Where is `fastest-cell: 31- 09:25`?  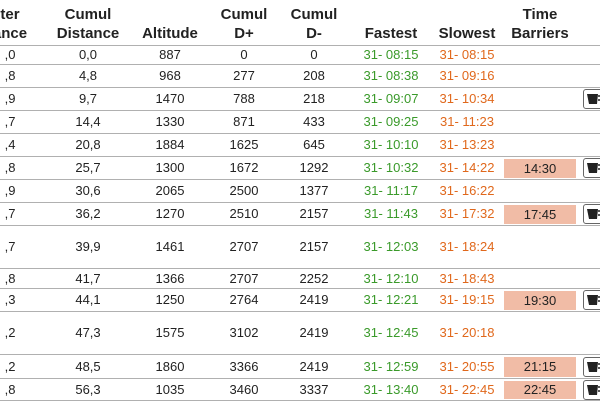 fastest-cell: 31- 09:25 is located at coordinates (391, 121).